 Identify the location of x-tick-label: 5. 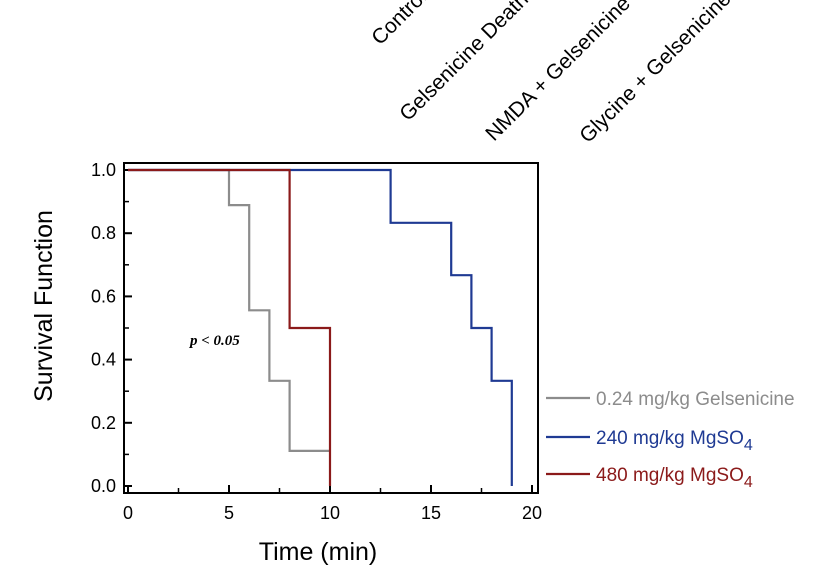
(229, 513).